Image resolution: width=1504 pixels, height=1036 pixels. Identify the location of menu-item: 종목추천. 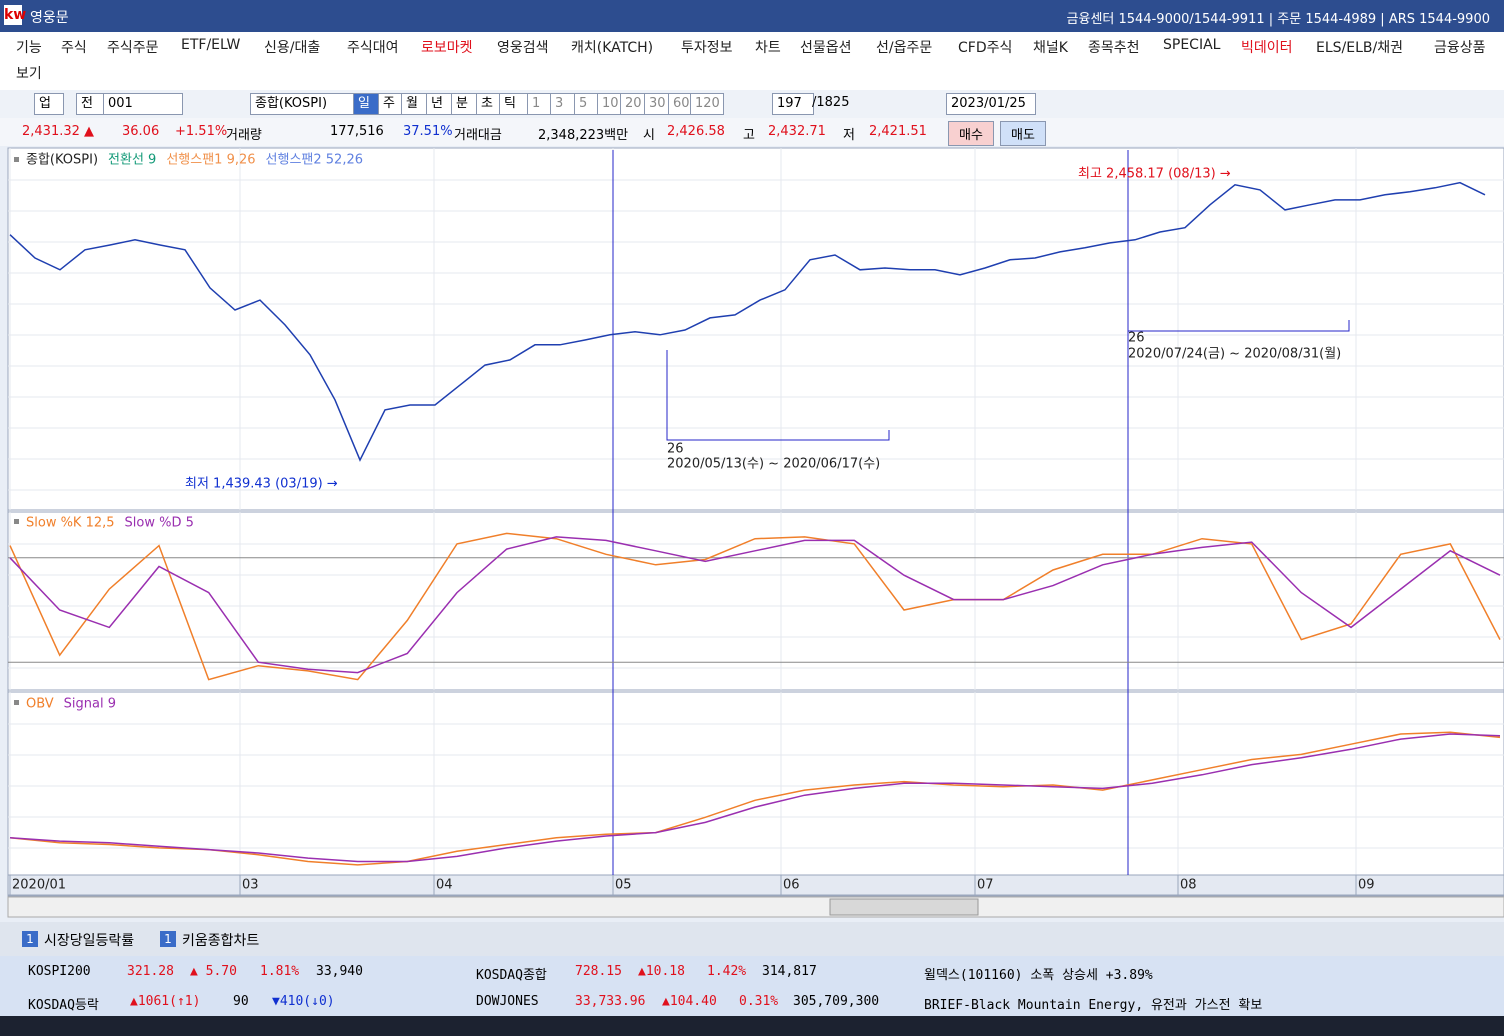
(1114, 48).